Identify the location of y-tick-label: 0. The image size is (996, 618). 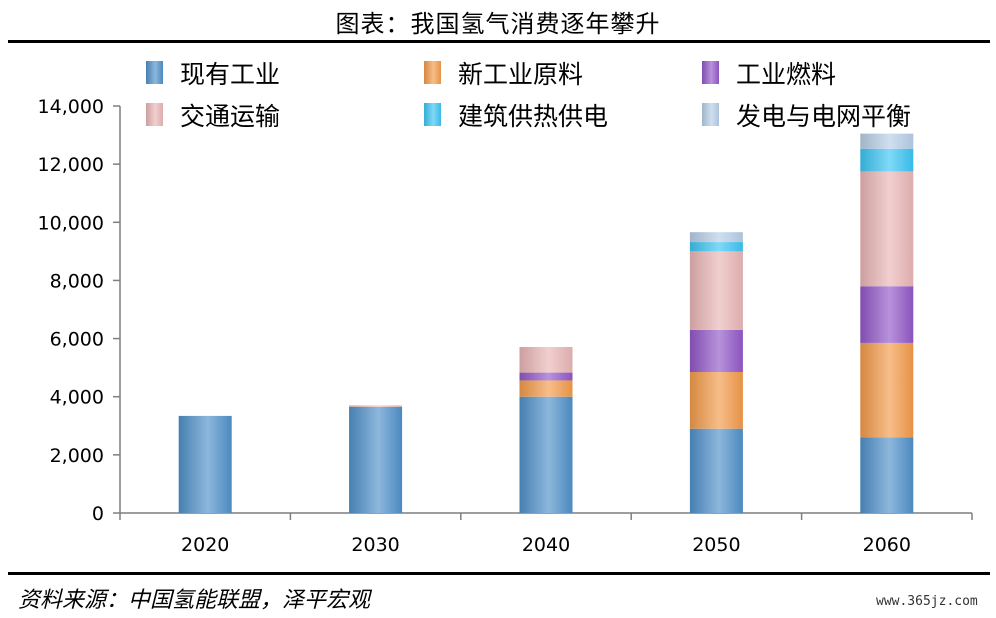
(98, 514).